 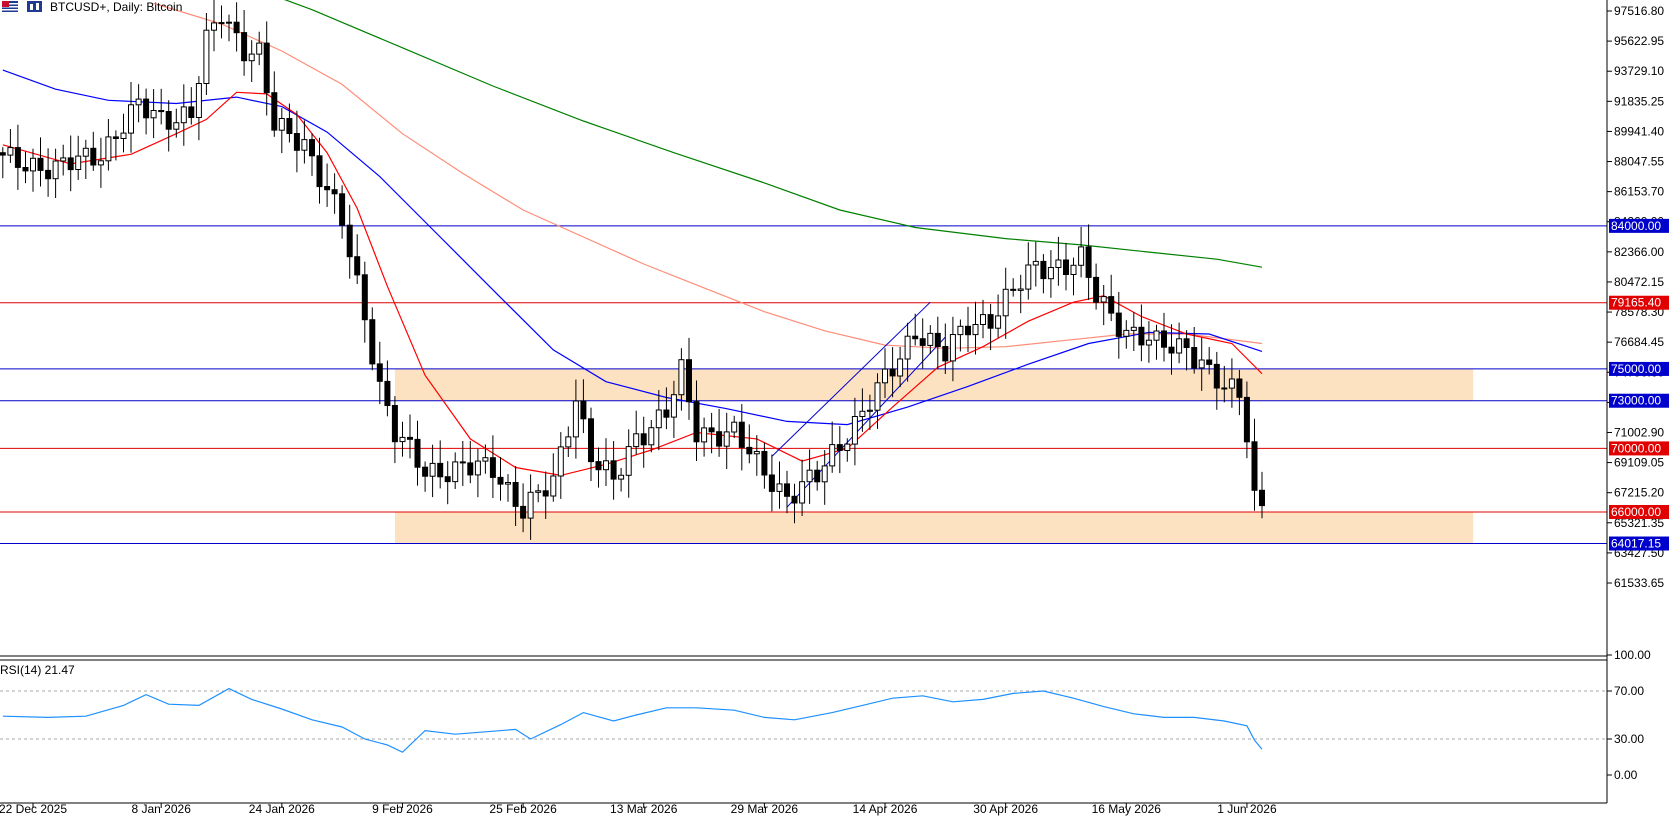 I want to click on toolbar-icons, so click(x=22, y=6).